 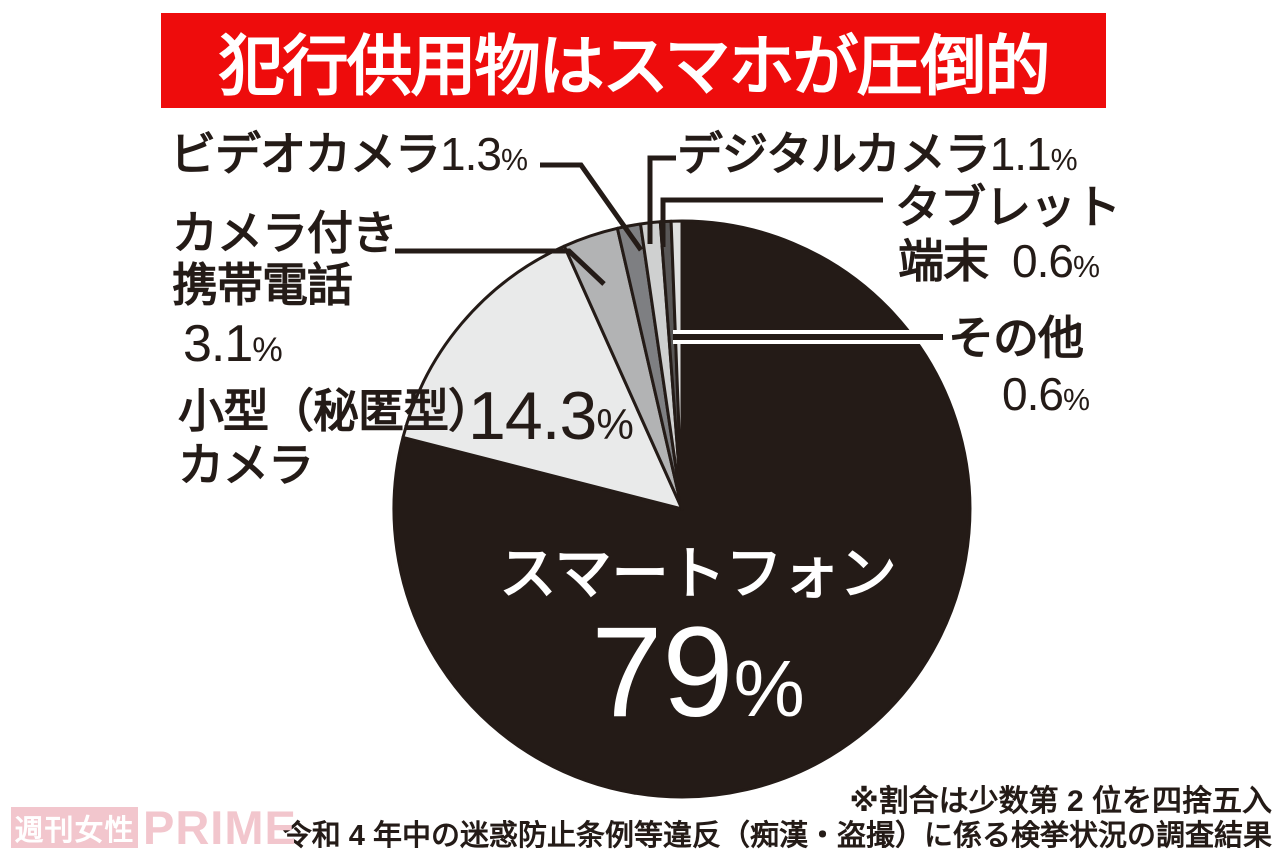 I want to click on slice-label-smartphone: スマートフォン 79%, so click(x=698, y=643).